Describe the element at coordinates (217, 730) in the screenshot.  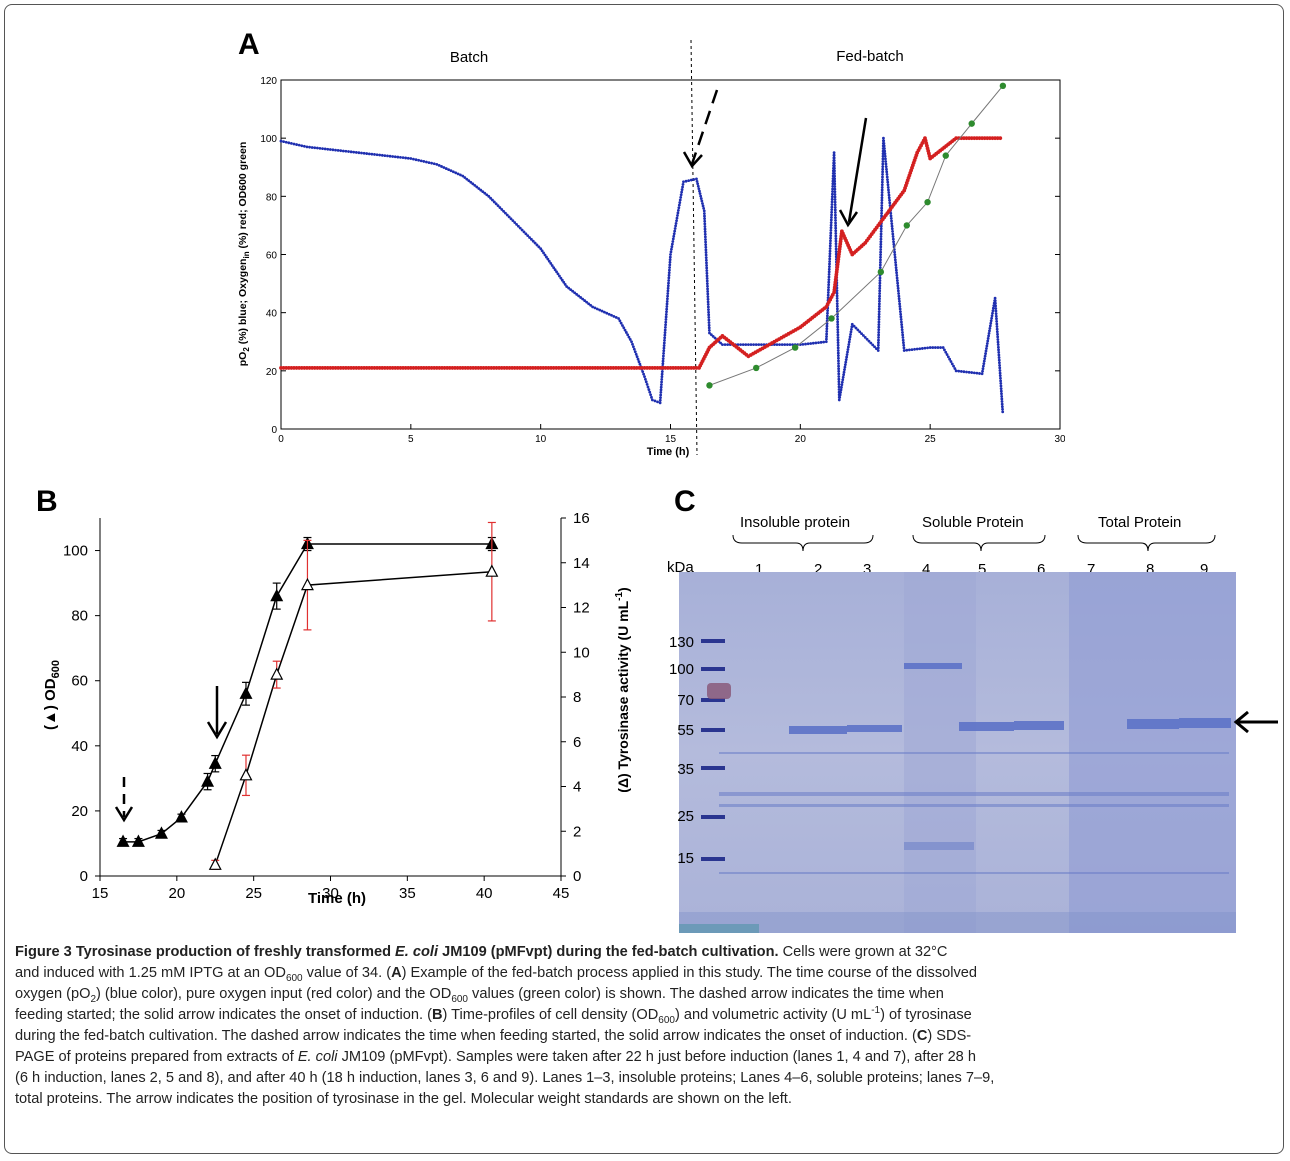
I see `solid-arrowhead-b` at that location.